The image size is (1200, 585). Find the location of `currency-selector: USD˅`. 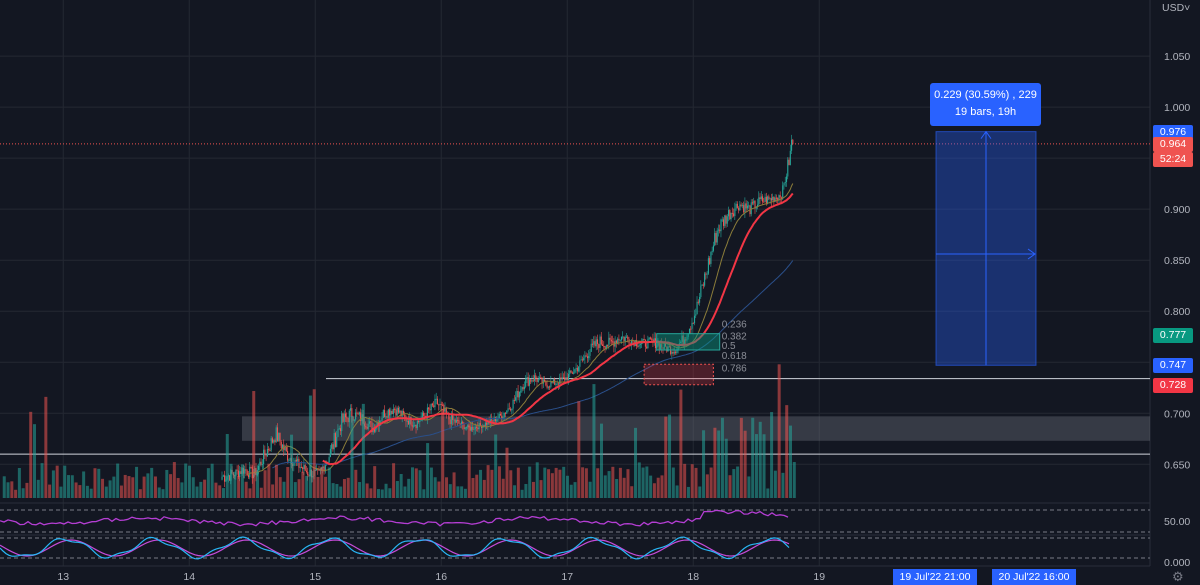

currency-selector: USD˅ is located at coordinates (1176, 8).